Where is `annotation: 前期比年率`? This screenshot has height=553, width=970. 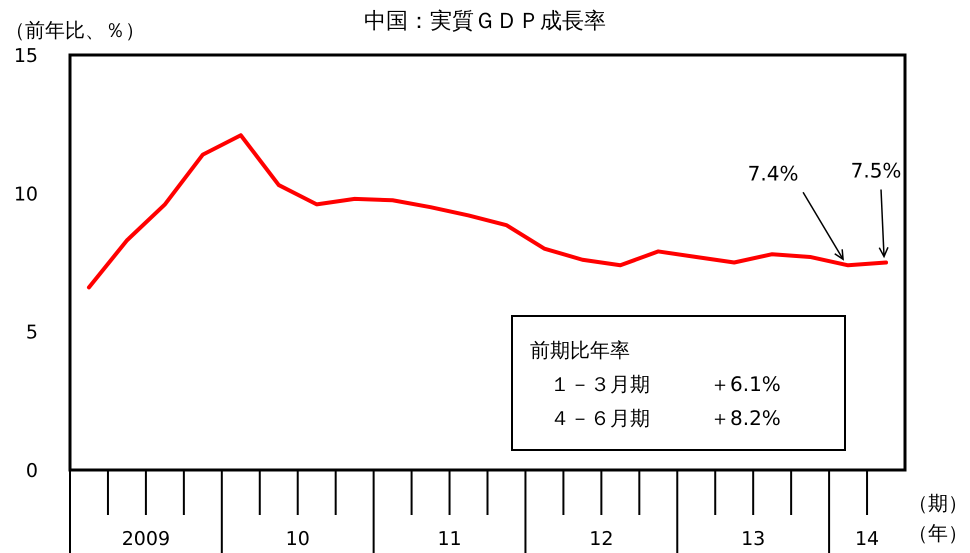 annotation: 前期比年率 is located at coordinates (580, 350).